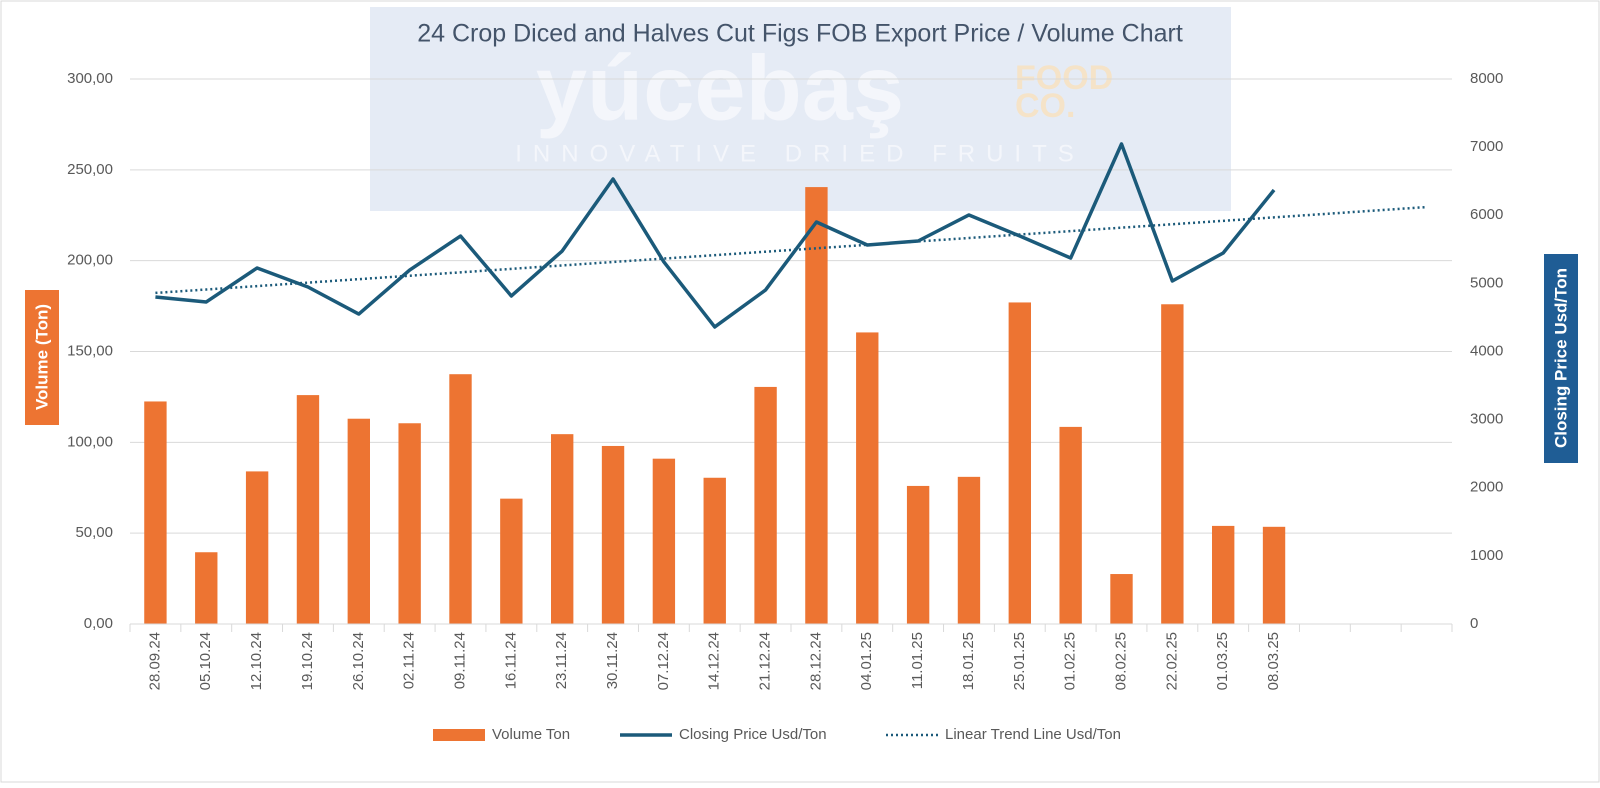 This screenshot has height=788, width=1600. I want to click on x-tick-label: 28.09.24, so click(154, 661).